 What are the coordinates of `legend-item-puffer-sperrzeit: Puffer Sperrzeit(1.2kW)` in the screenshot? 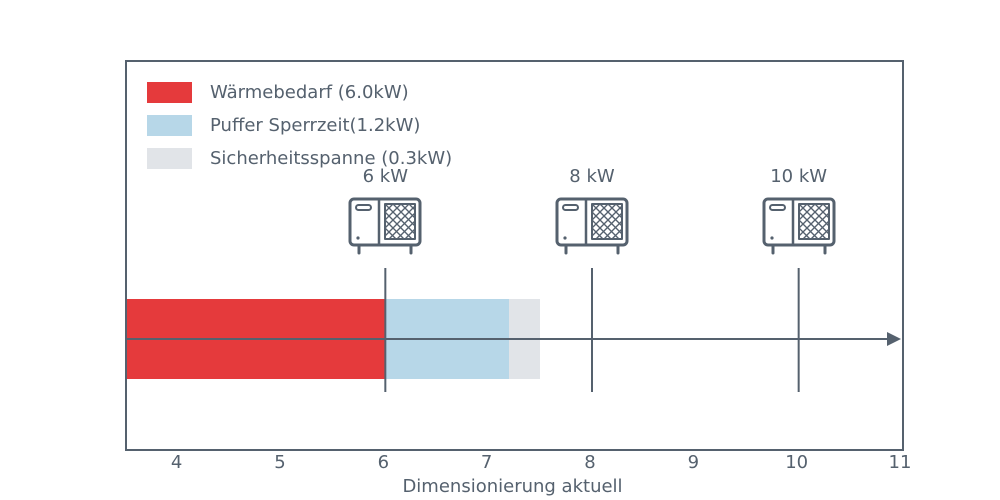 It's located at (299, 125).